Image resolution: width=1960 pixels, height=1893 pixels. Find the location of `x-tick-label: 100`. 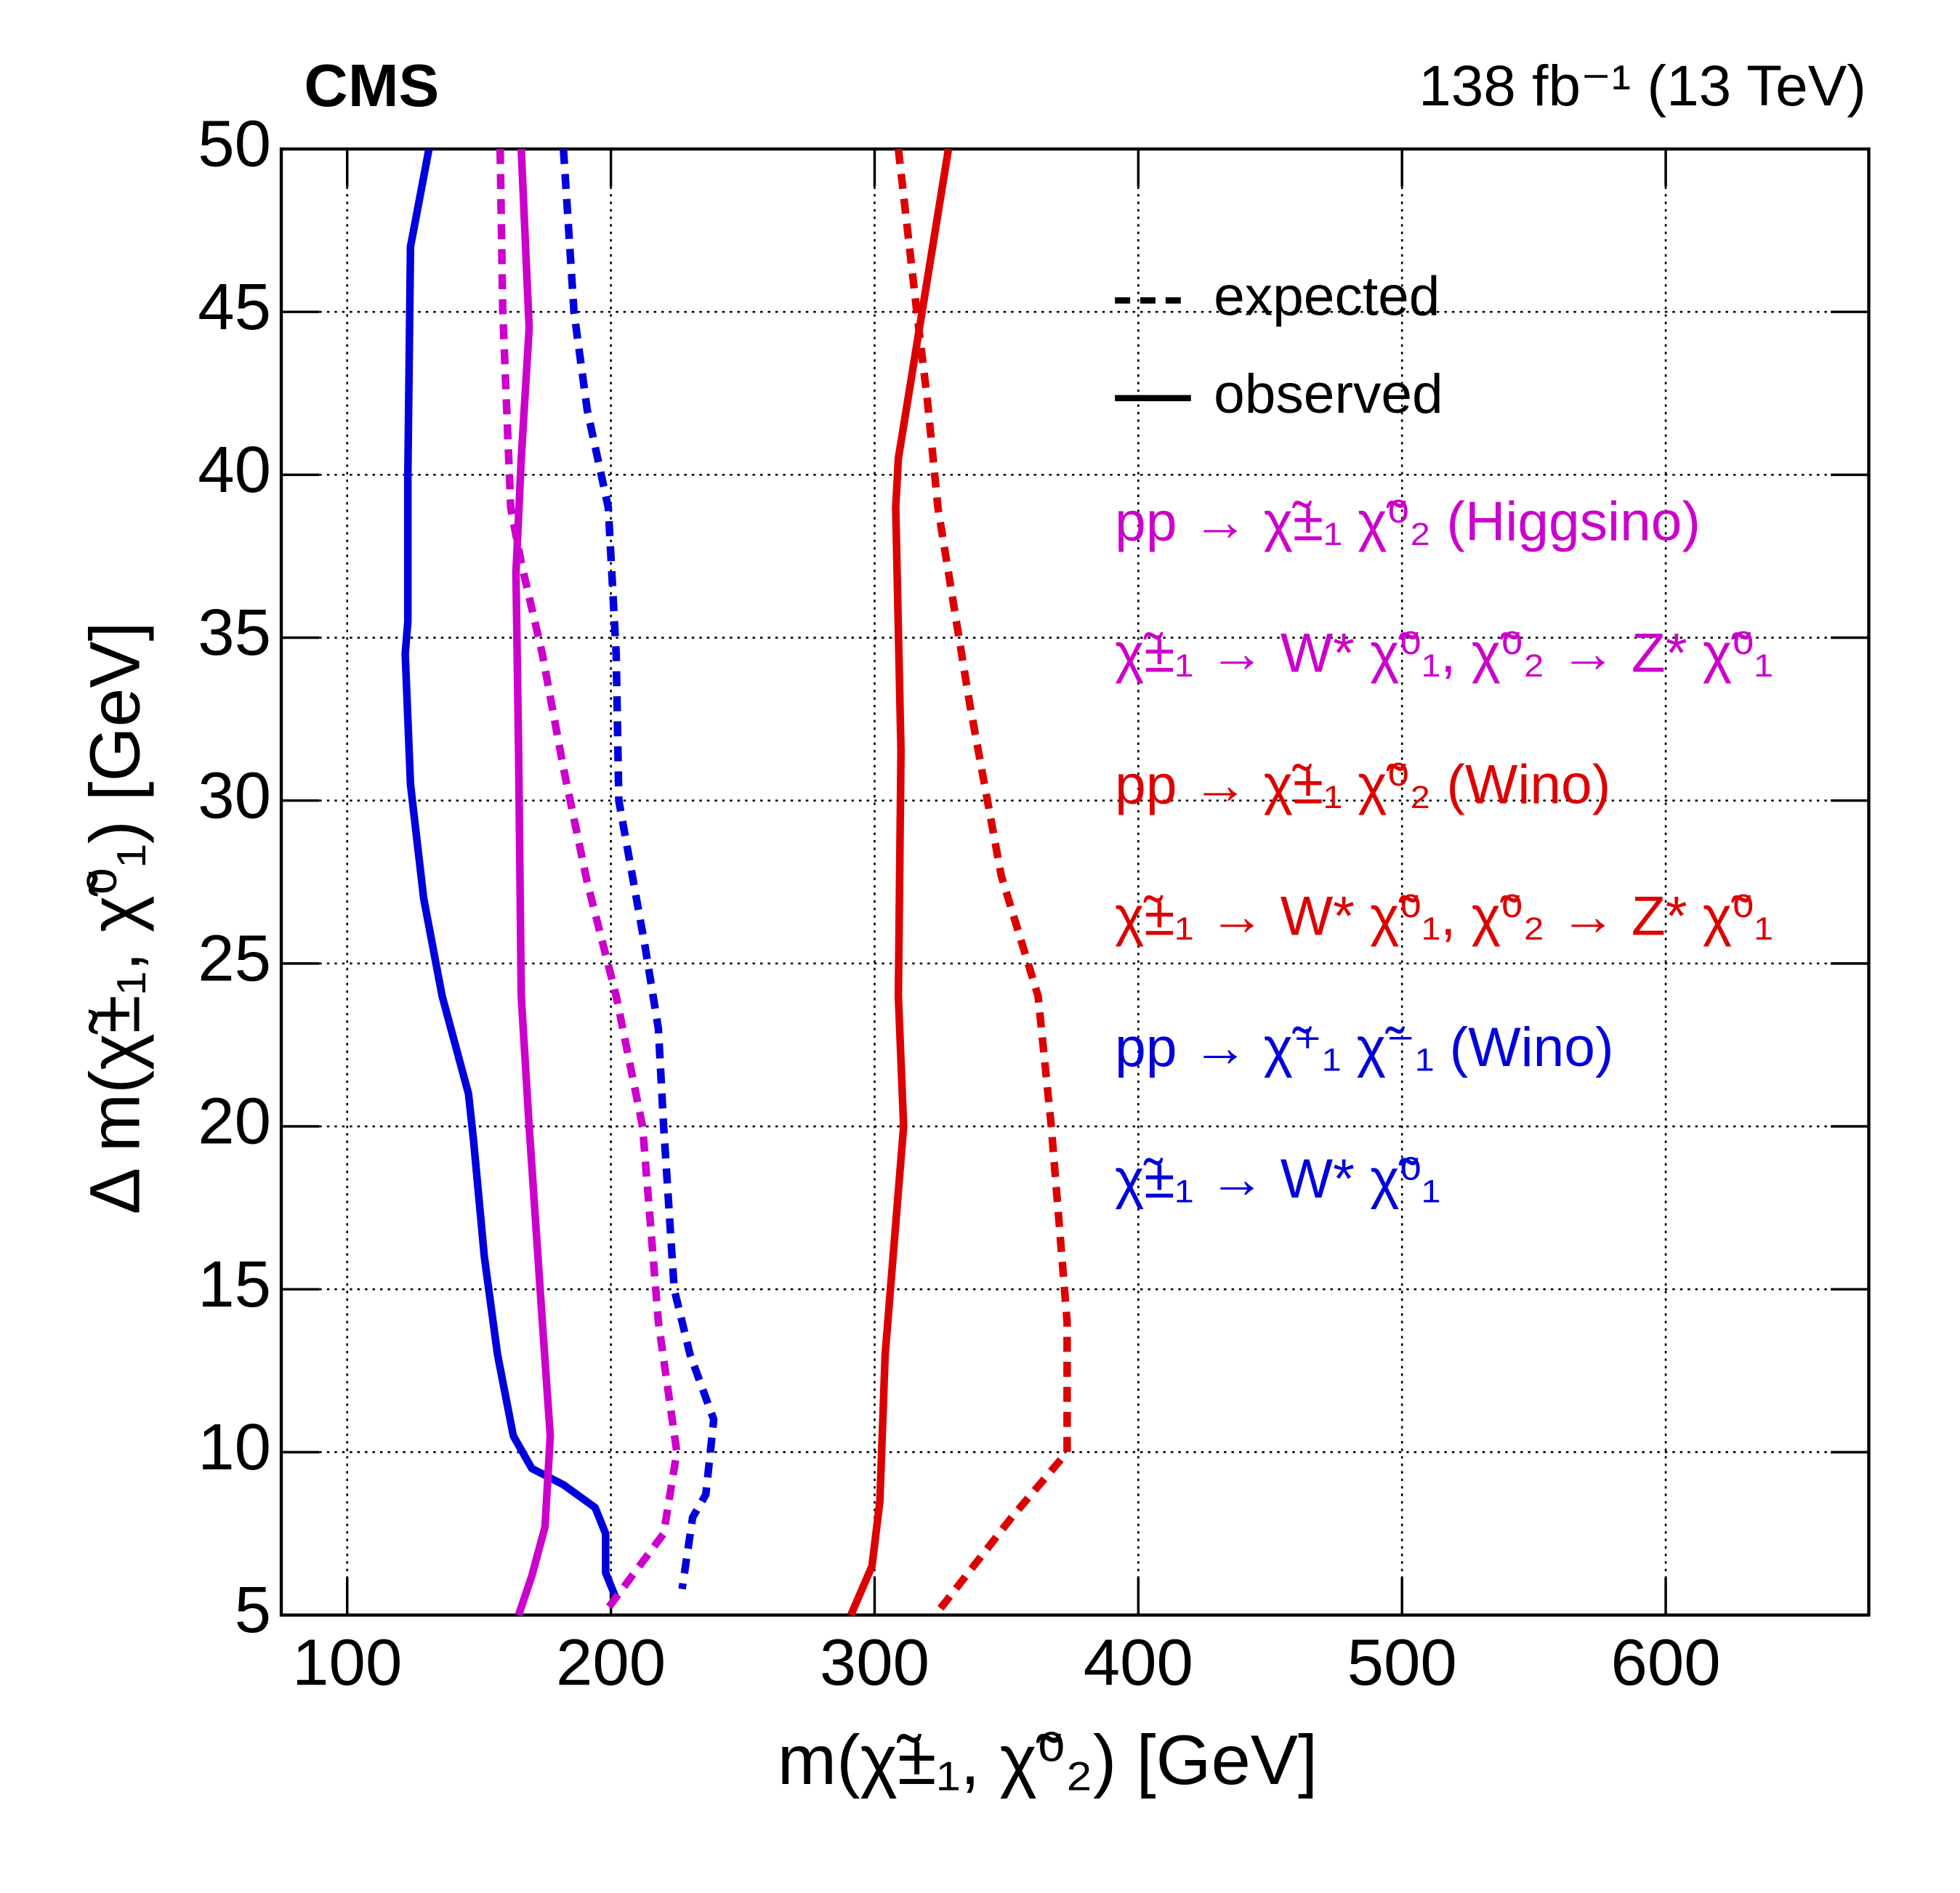

x-tick-label: 100 is located at coordinates (347, 1663).